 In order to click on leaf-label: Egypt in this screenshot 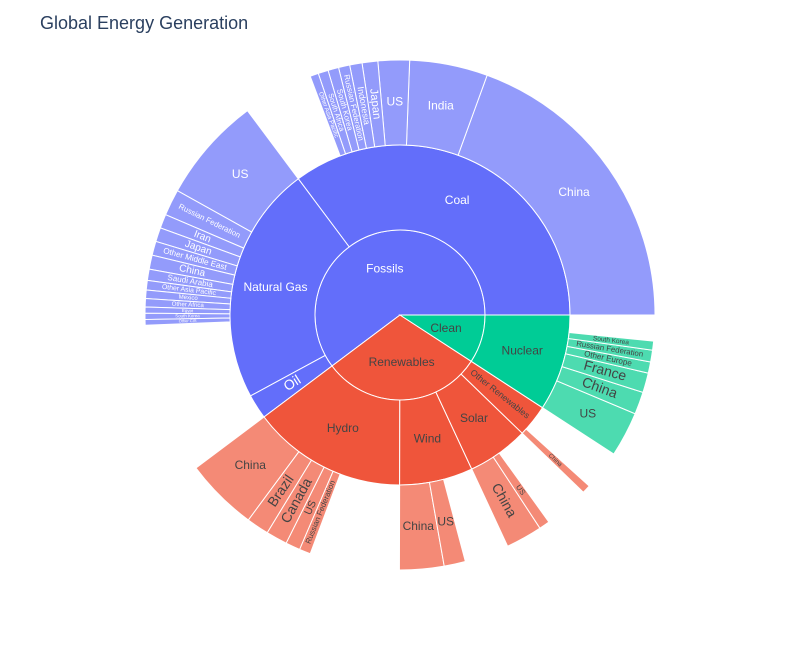, I will do `click(188, 310)`.